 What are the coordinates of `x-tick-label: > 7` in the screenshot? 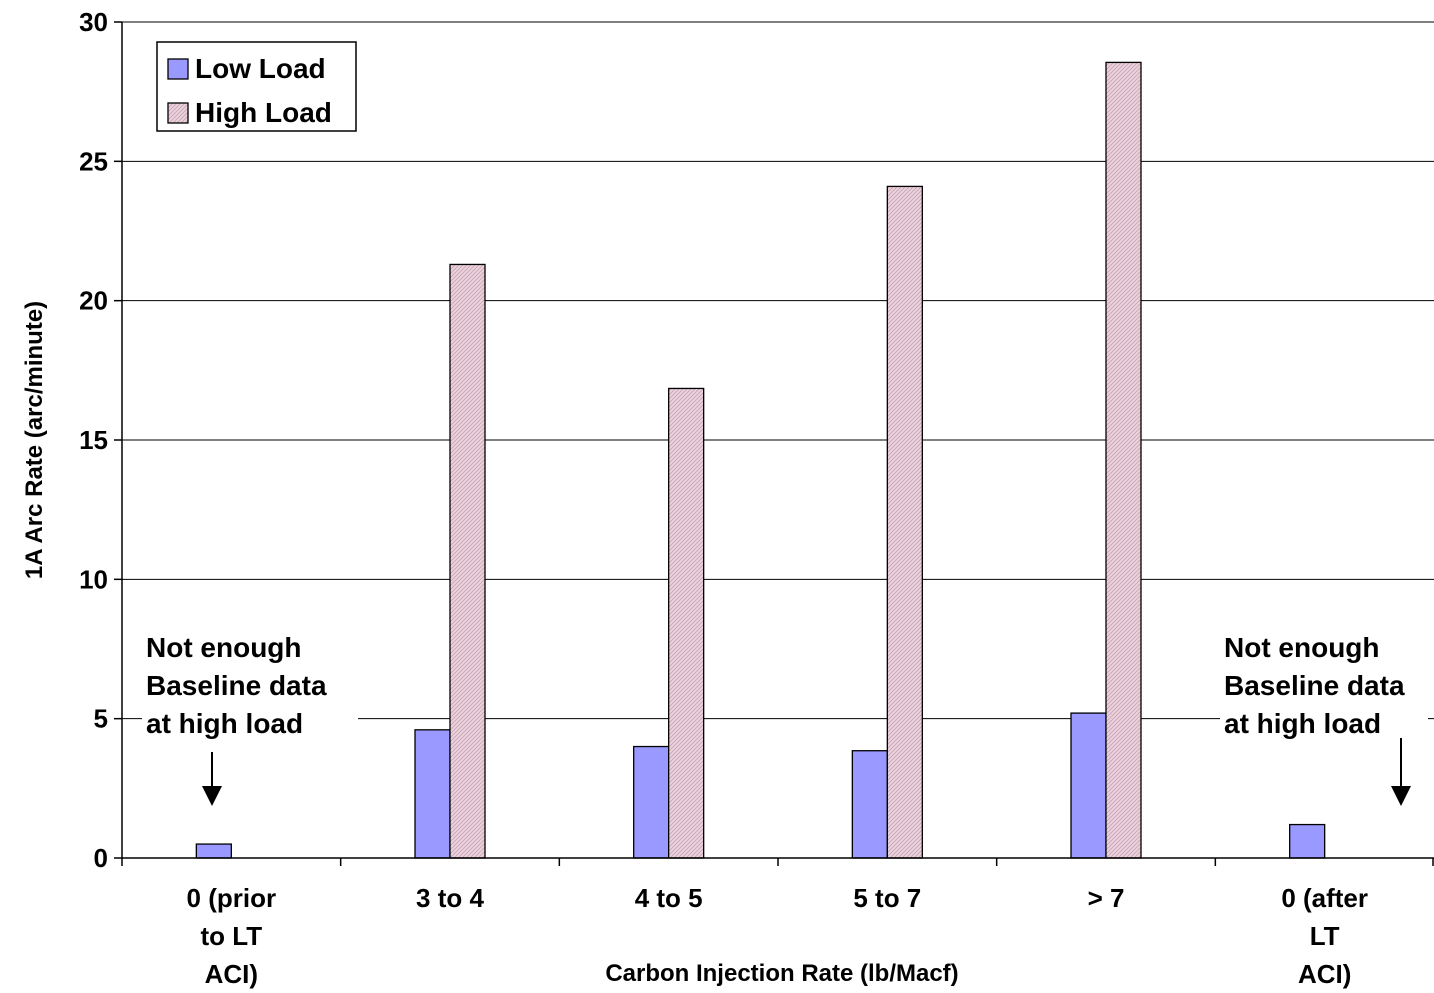 It's located at (1106, 898).